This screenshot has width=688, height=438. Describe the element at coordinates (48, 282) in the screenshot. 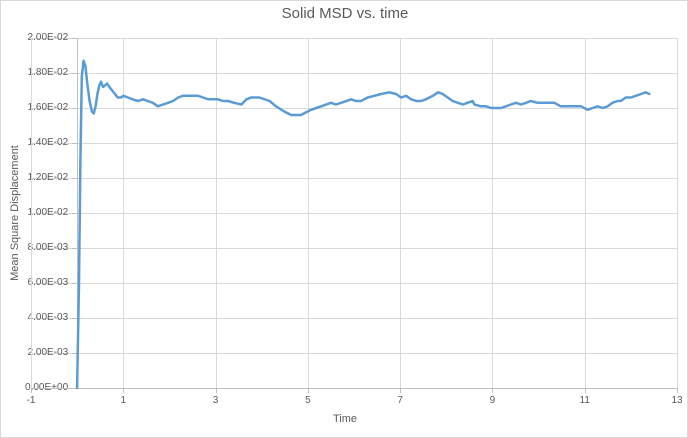

I see `y-tick-label: 6.00E-03` at that location.